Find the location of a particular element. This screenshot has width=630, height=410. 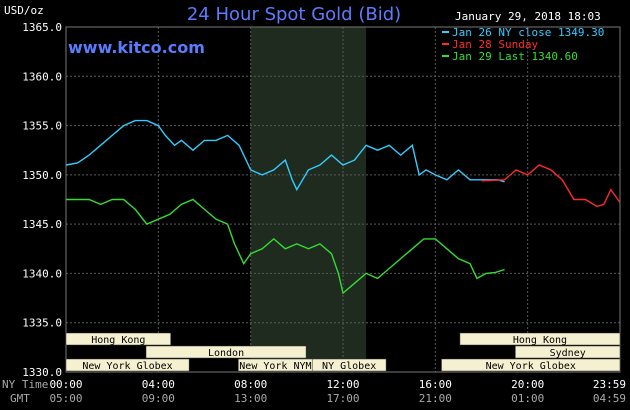

x-tick-label-ny: 08:00 is located at coordinates (250, 384).